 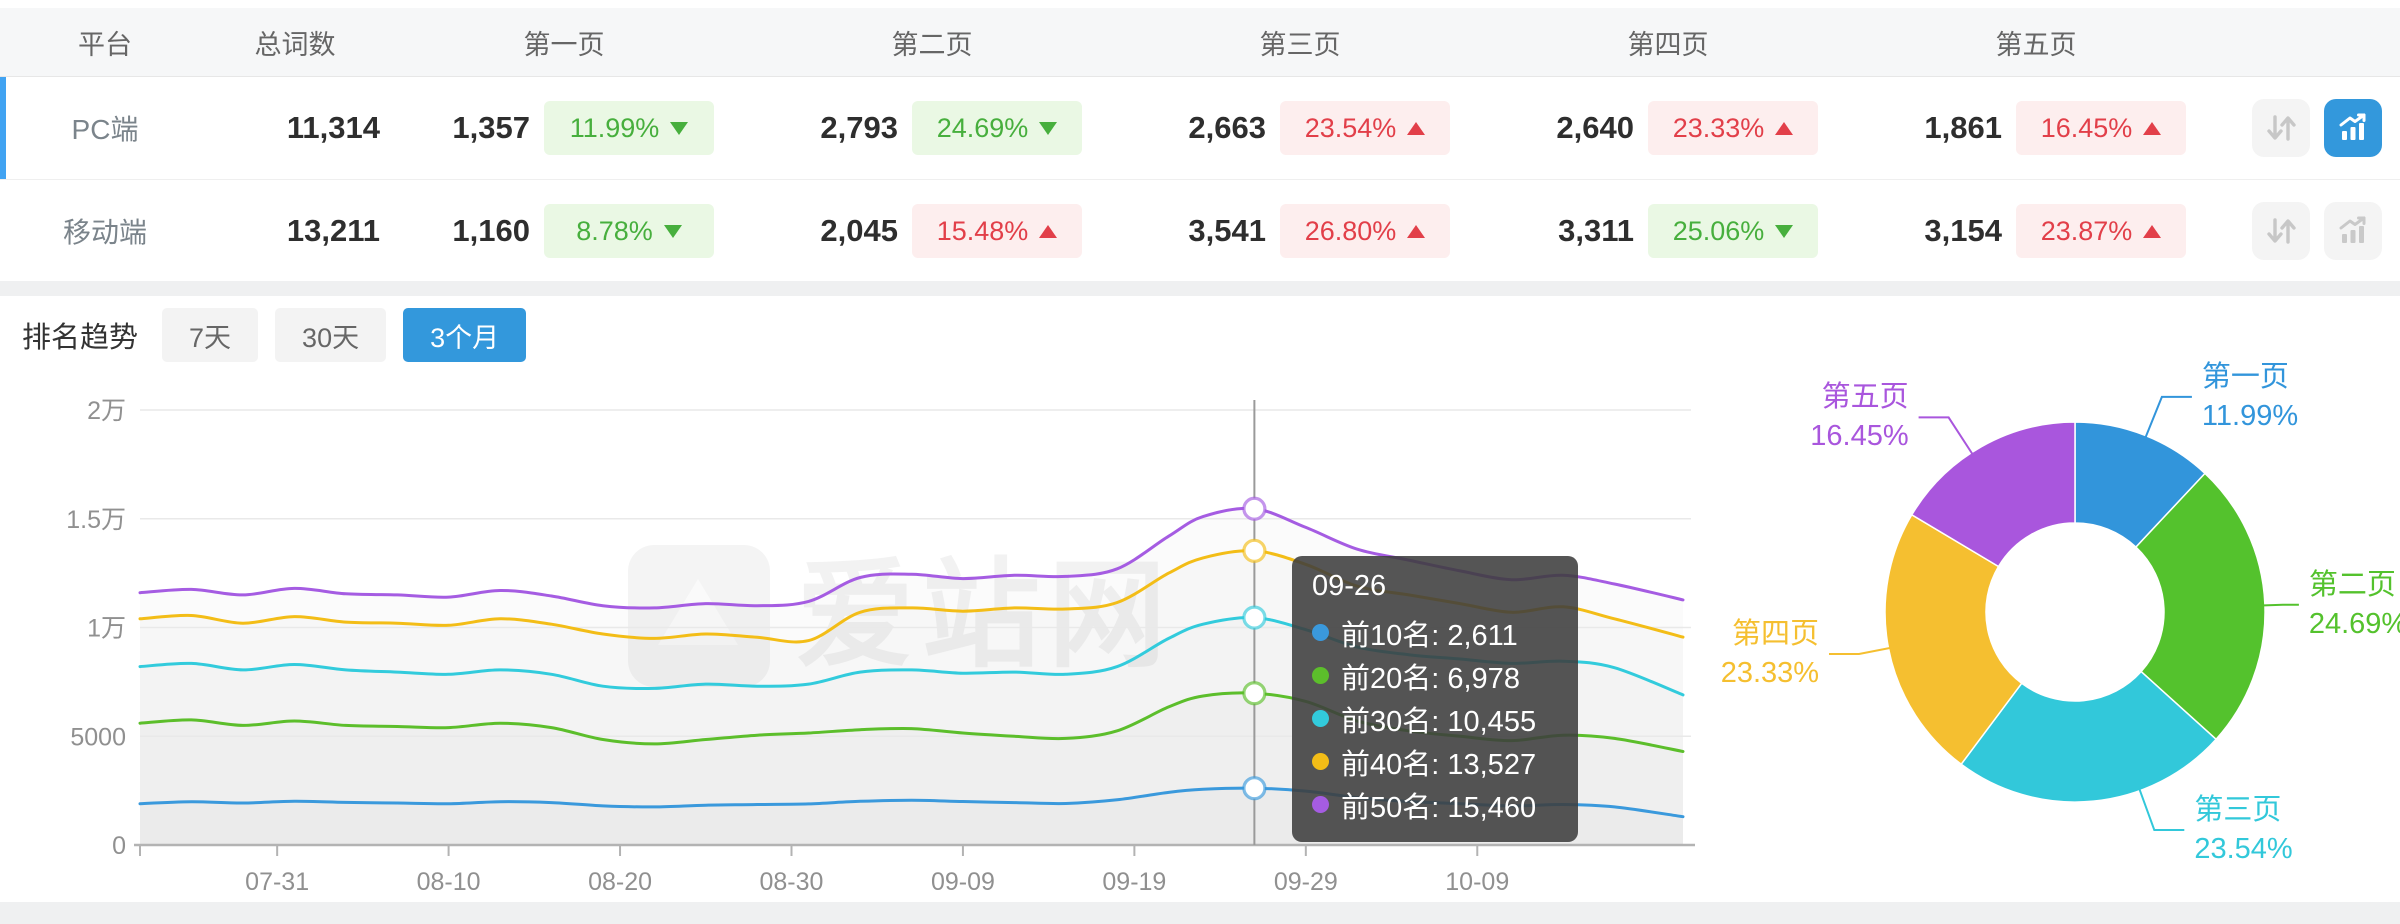 What do you see at coordinates (2036, 44) in the screenshot?
I see `col-header-page5: 第五页` at bounding box center [2036, 44].